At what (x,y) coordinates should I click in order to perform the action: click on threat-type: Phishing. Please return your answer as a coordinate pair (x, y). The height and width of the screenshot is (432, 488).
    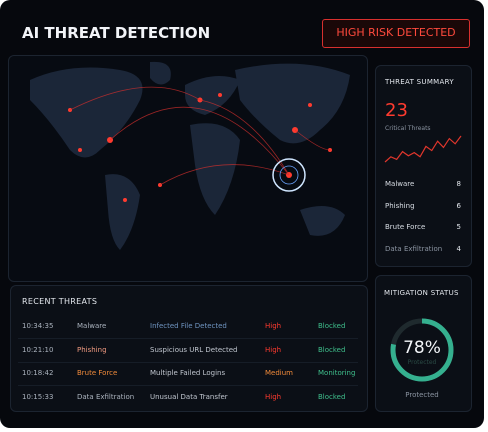
    Looking at the image, I should click on (400, 205).